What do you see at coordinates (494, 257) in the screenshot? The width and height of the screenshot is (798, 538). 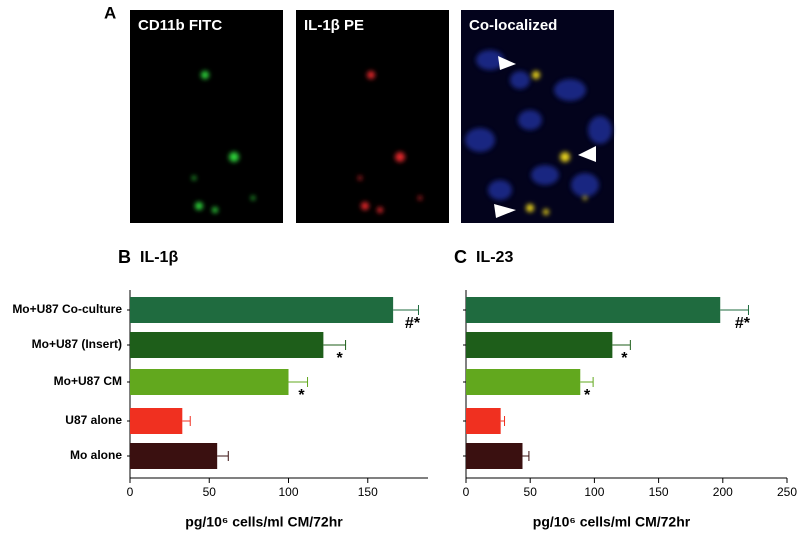 I see `chart-title: IL-23` at bounding box center [494, 257].